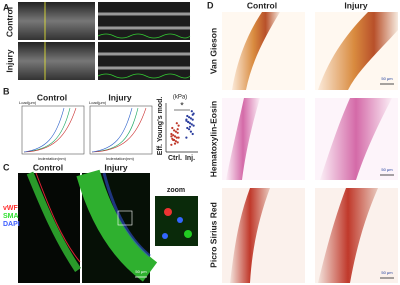  Describe the element at coordinates (87, 130) in the screenshot. I see `force-curves` at that location.